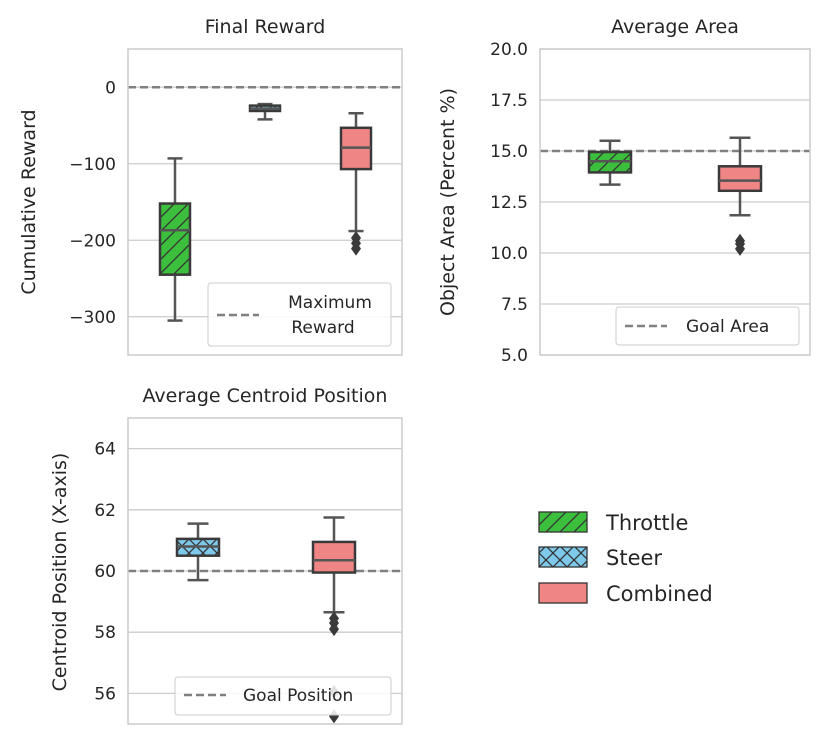  What do you see at coordinates (105, 694) in the screenshot?
I see `y-tick-label: 56` at bounding box center [105, 694].